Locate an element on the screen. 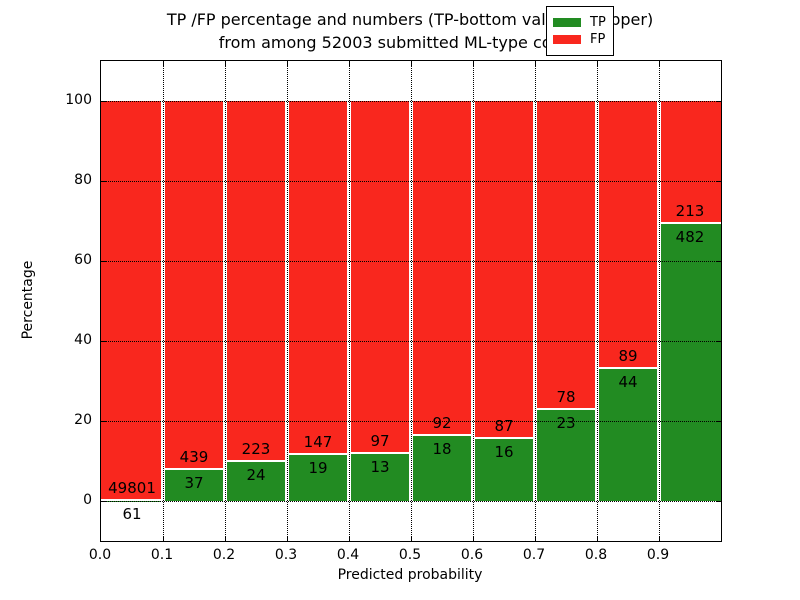 The image size is (800, 600). y-tick-label: 20 is located at coordinates (83, 420).